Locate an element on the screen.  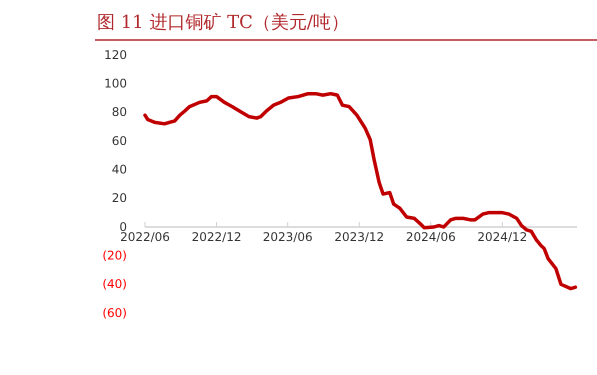
y-tick-label: (40) is located at coordinates (114, 284).